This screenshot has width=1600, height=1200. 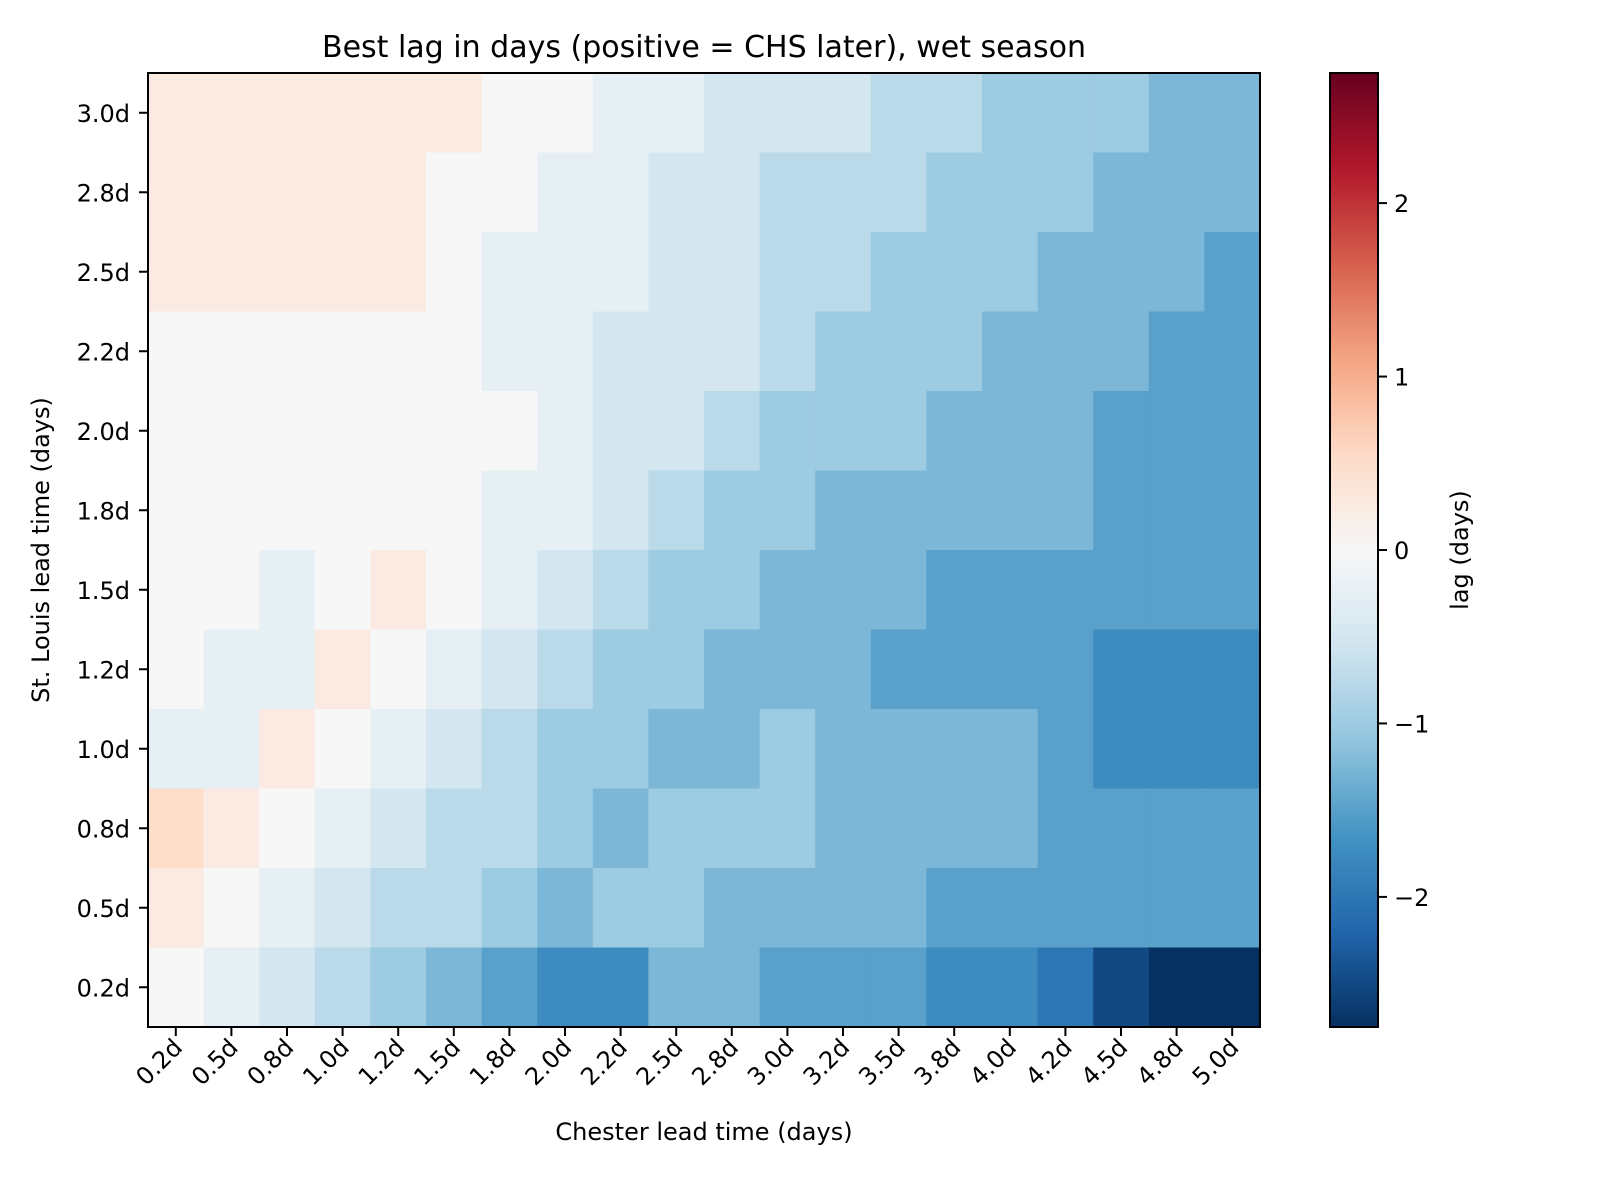 What do you see at coordinates (1401, 204) in the screenshot?
I see `colorbar-tick-label: 2` at bounding box center [1401, 204].